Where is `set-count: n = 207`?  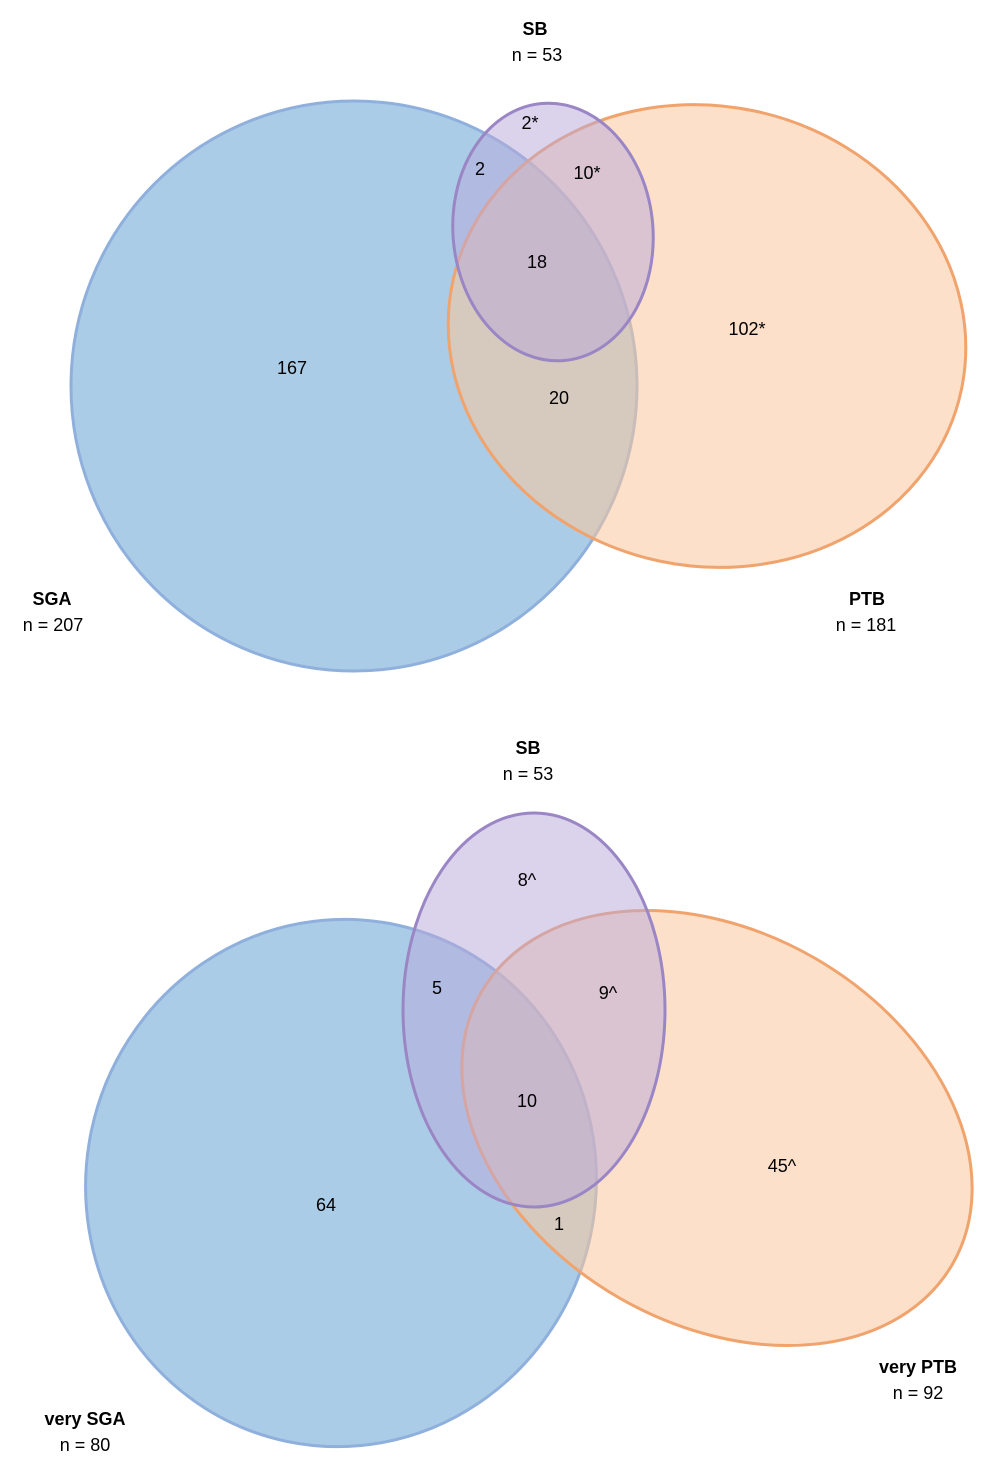 set-count: n = 207 is located at coordinates (53, 625).